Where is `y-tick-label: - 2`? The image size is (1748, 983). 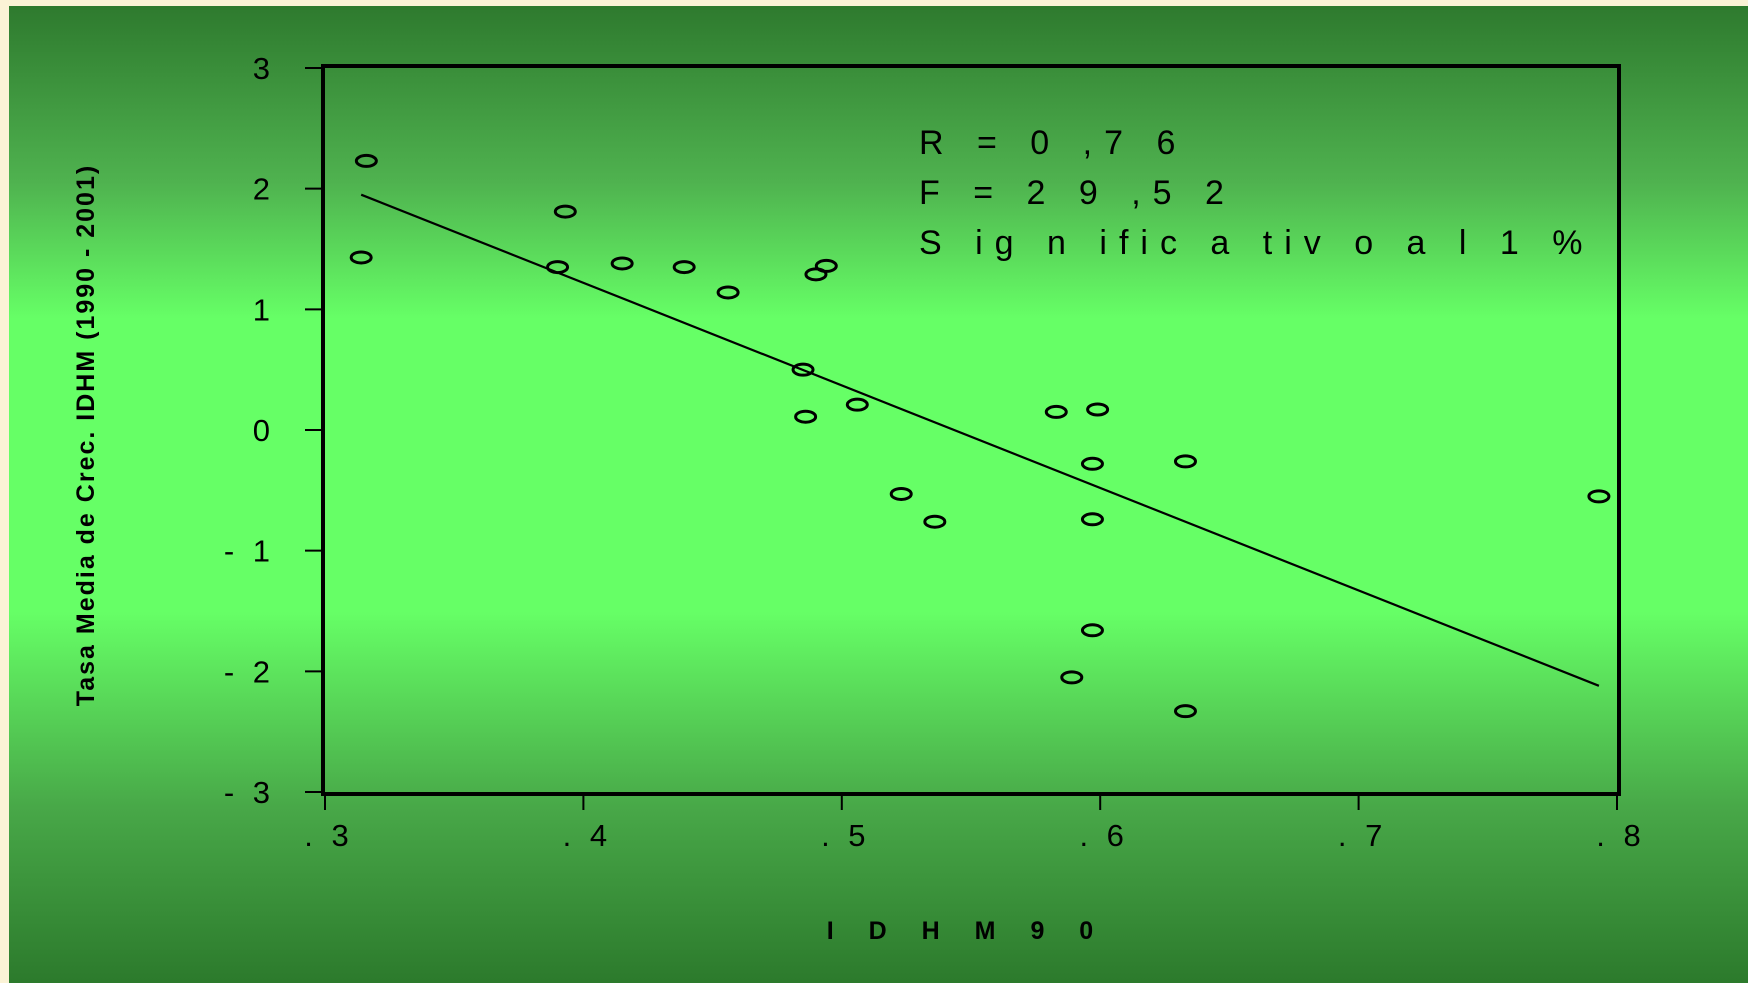
y-tick-label: - 2 is located at coordinates (249, 671).